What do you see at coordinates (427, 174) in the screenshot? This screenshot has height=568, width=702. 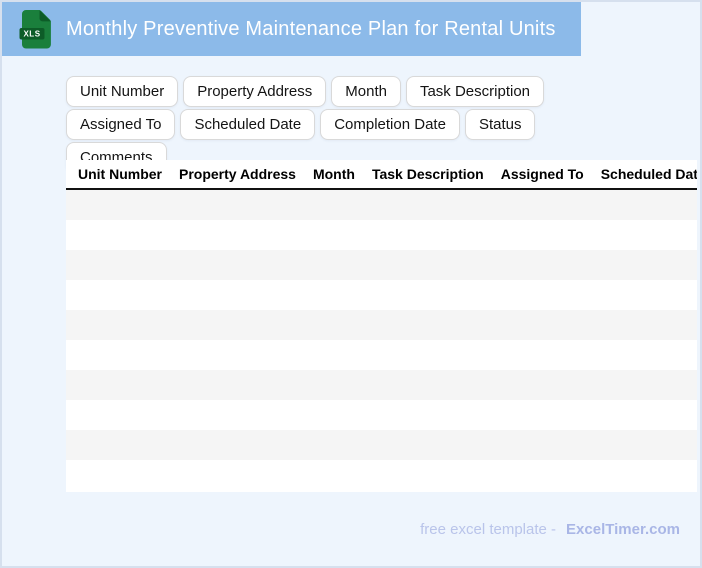 I see `column-header-task-description: Task Description` at bounding box center [427, 174].